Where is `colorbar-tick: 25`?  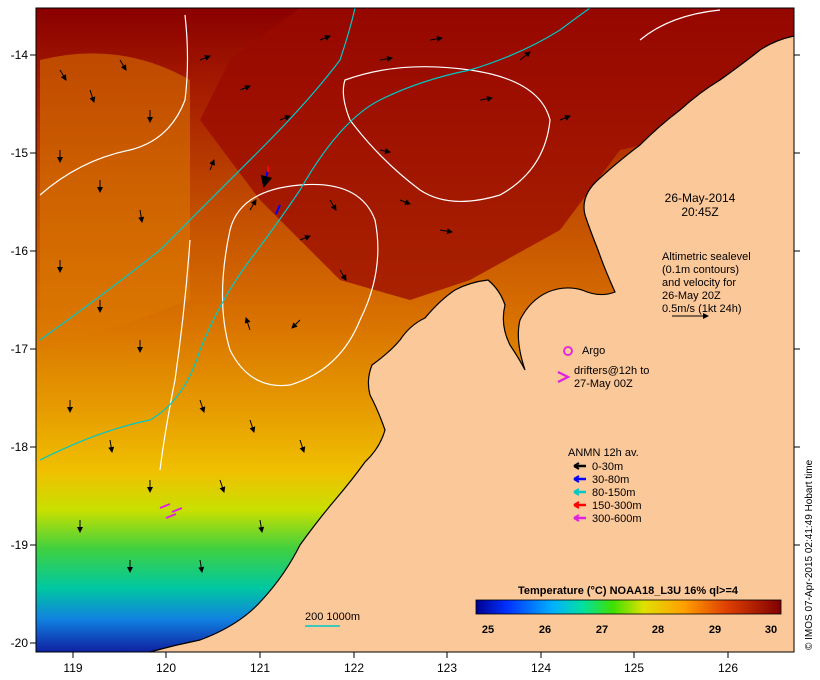
colorbar-tick: 25 is located at coordinates (488, 630).